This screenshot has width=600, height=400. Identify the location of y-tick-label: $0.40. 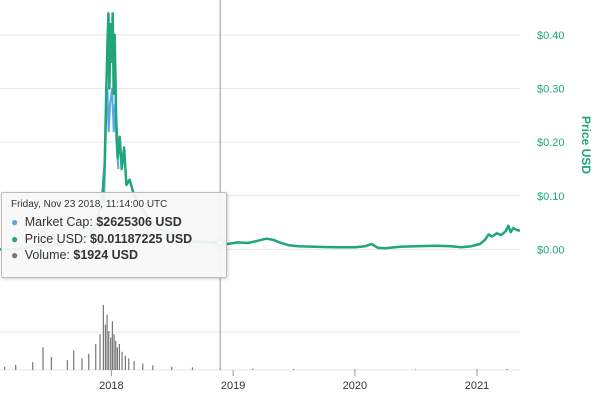
(551, 36).